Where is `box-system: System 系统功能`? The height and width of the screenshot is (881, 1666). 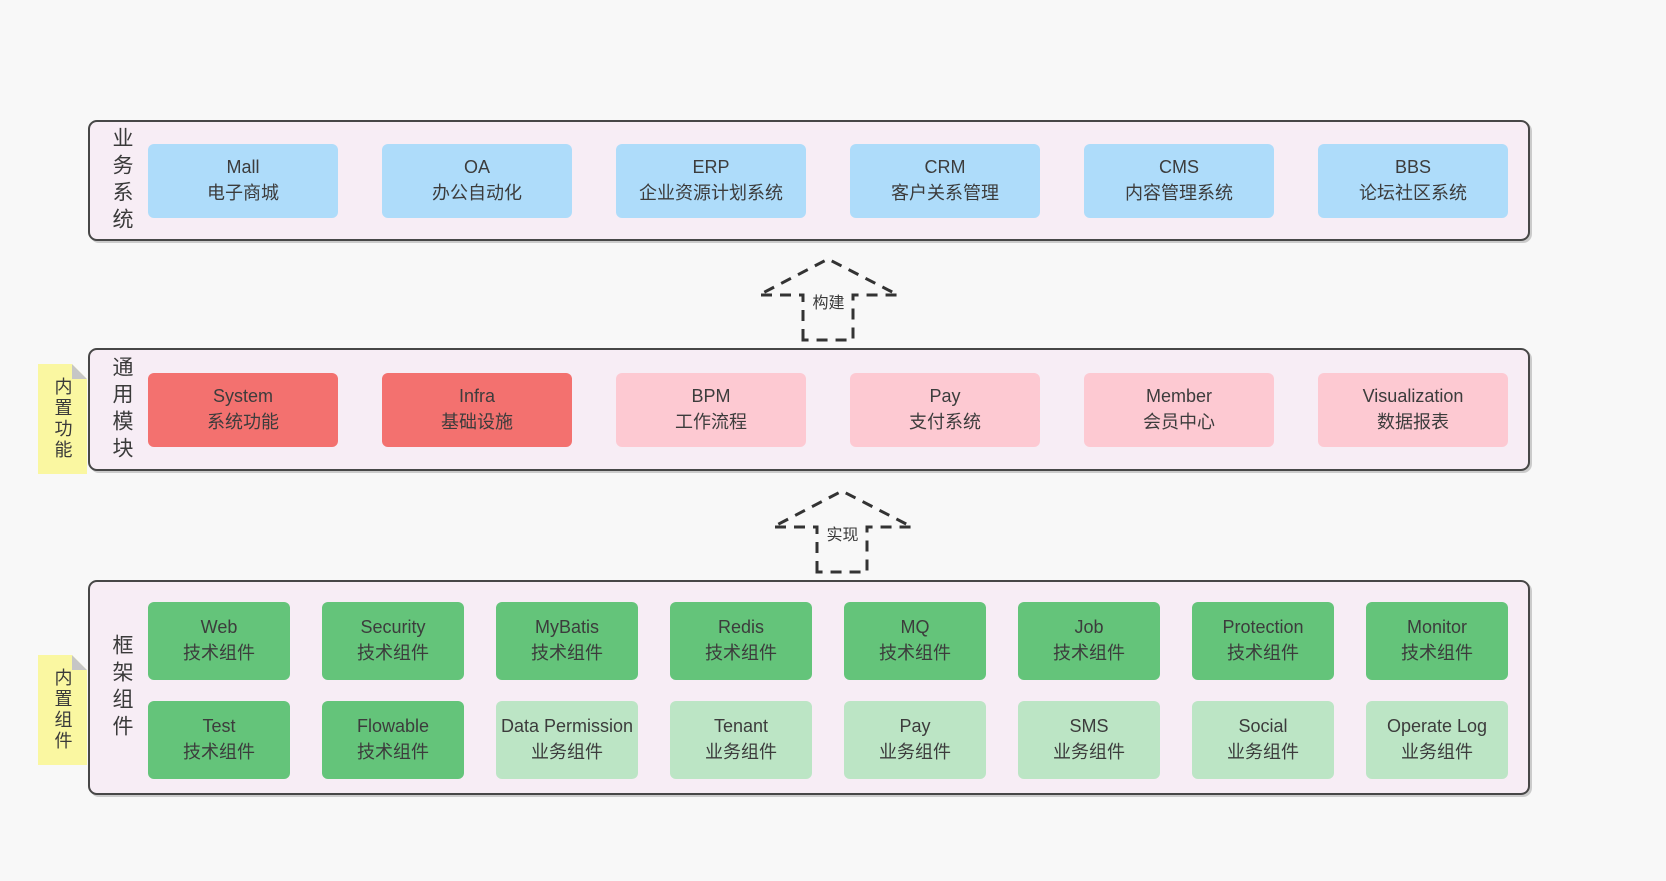 box-system: System 系统功能 is located at coordinates (243, 409).